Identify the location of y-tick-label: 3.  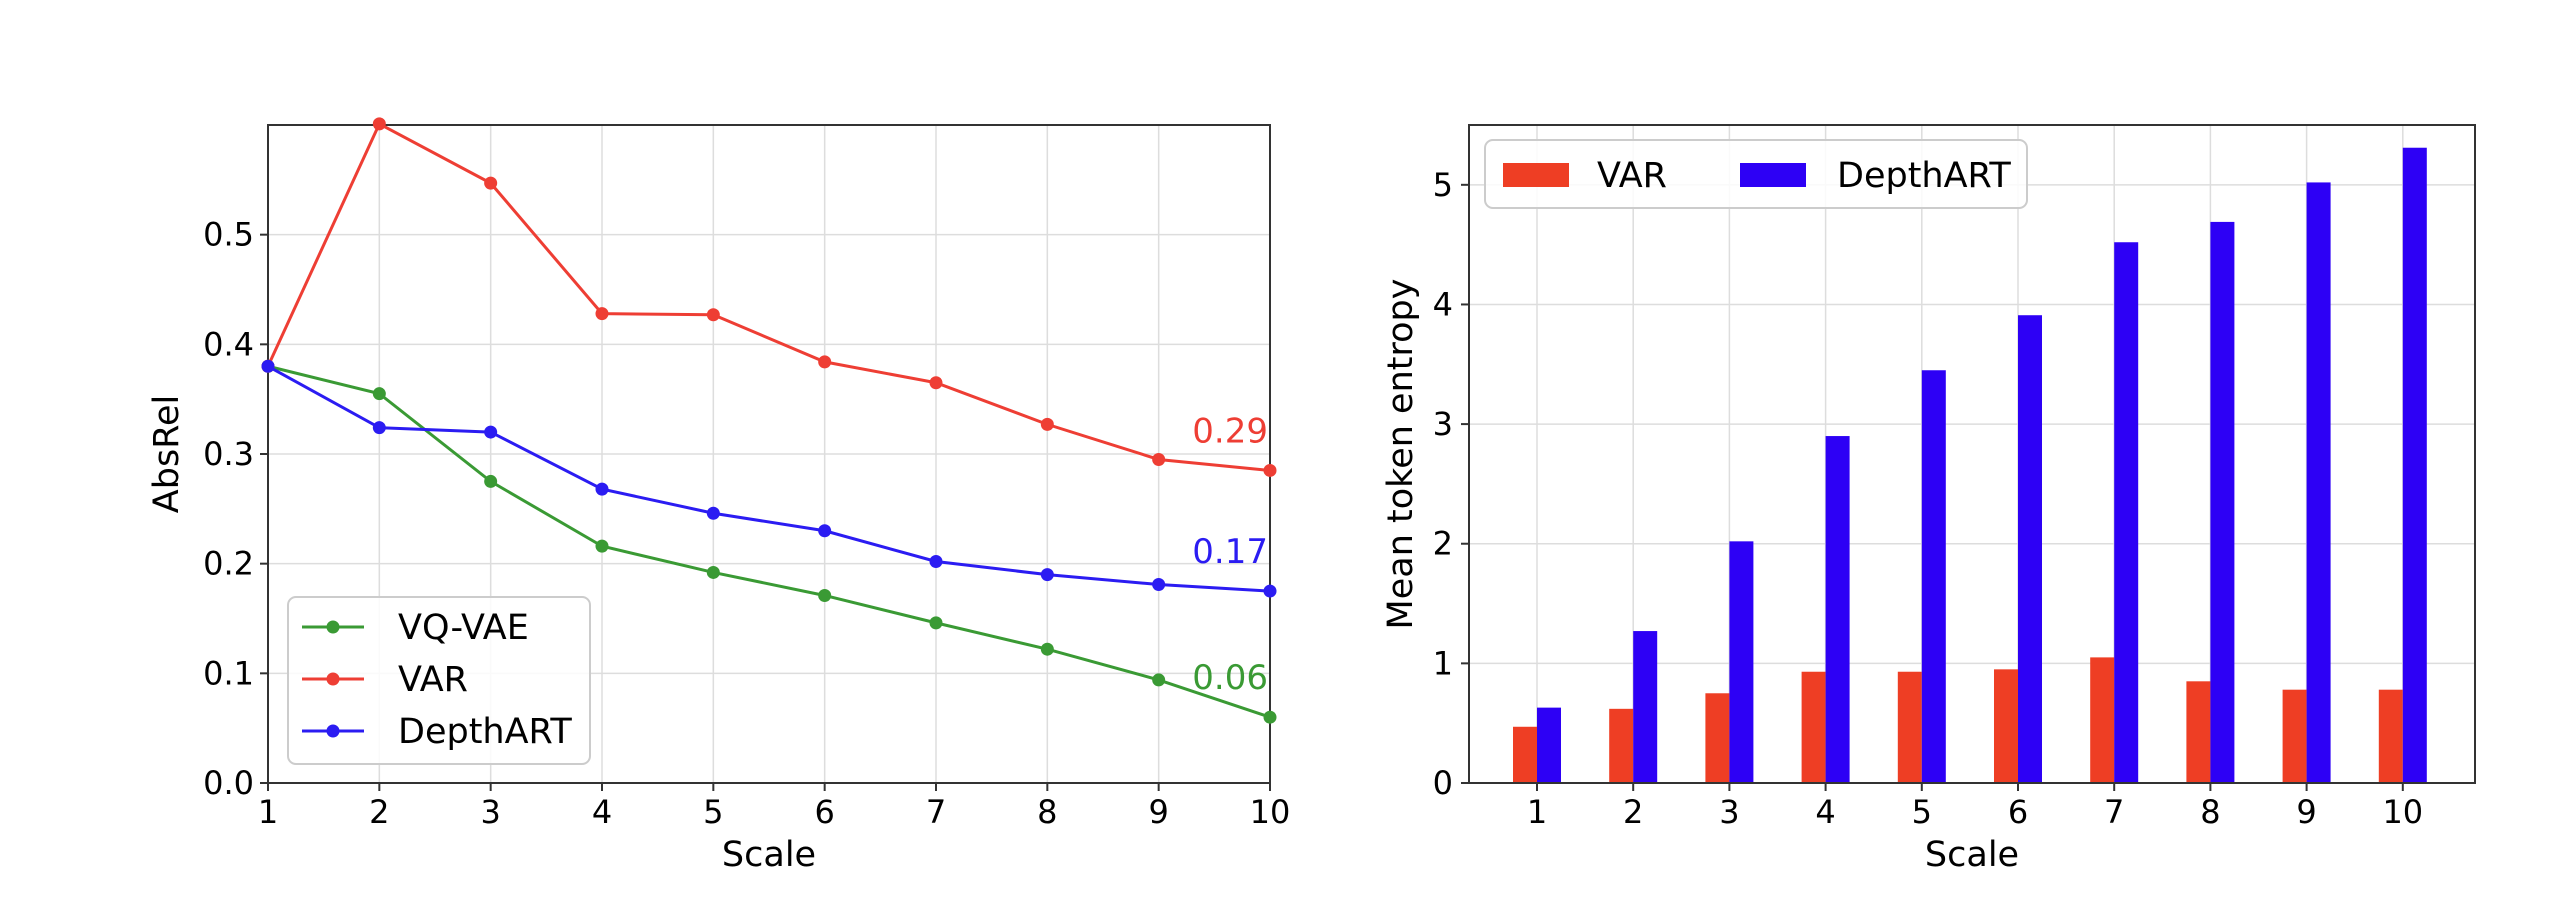
(1443, 424).